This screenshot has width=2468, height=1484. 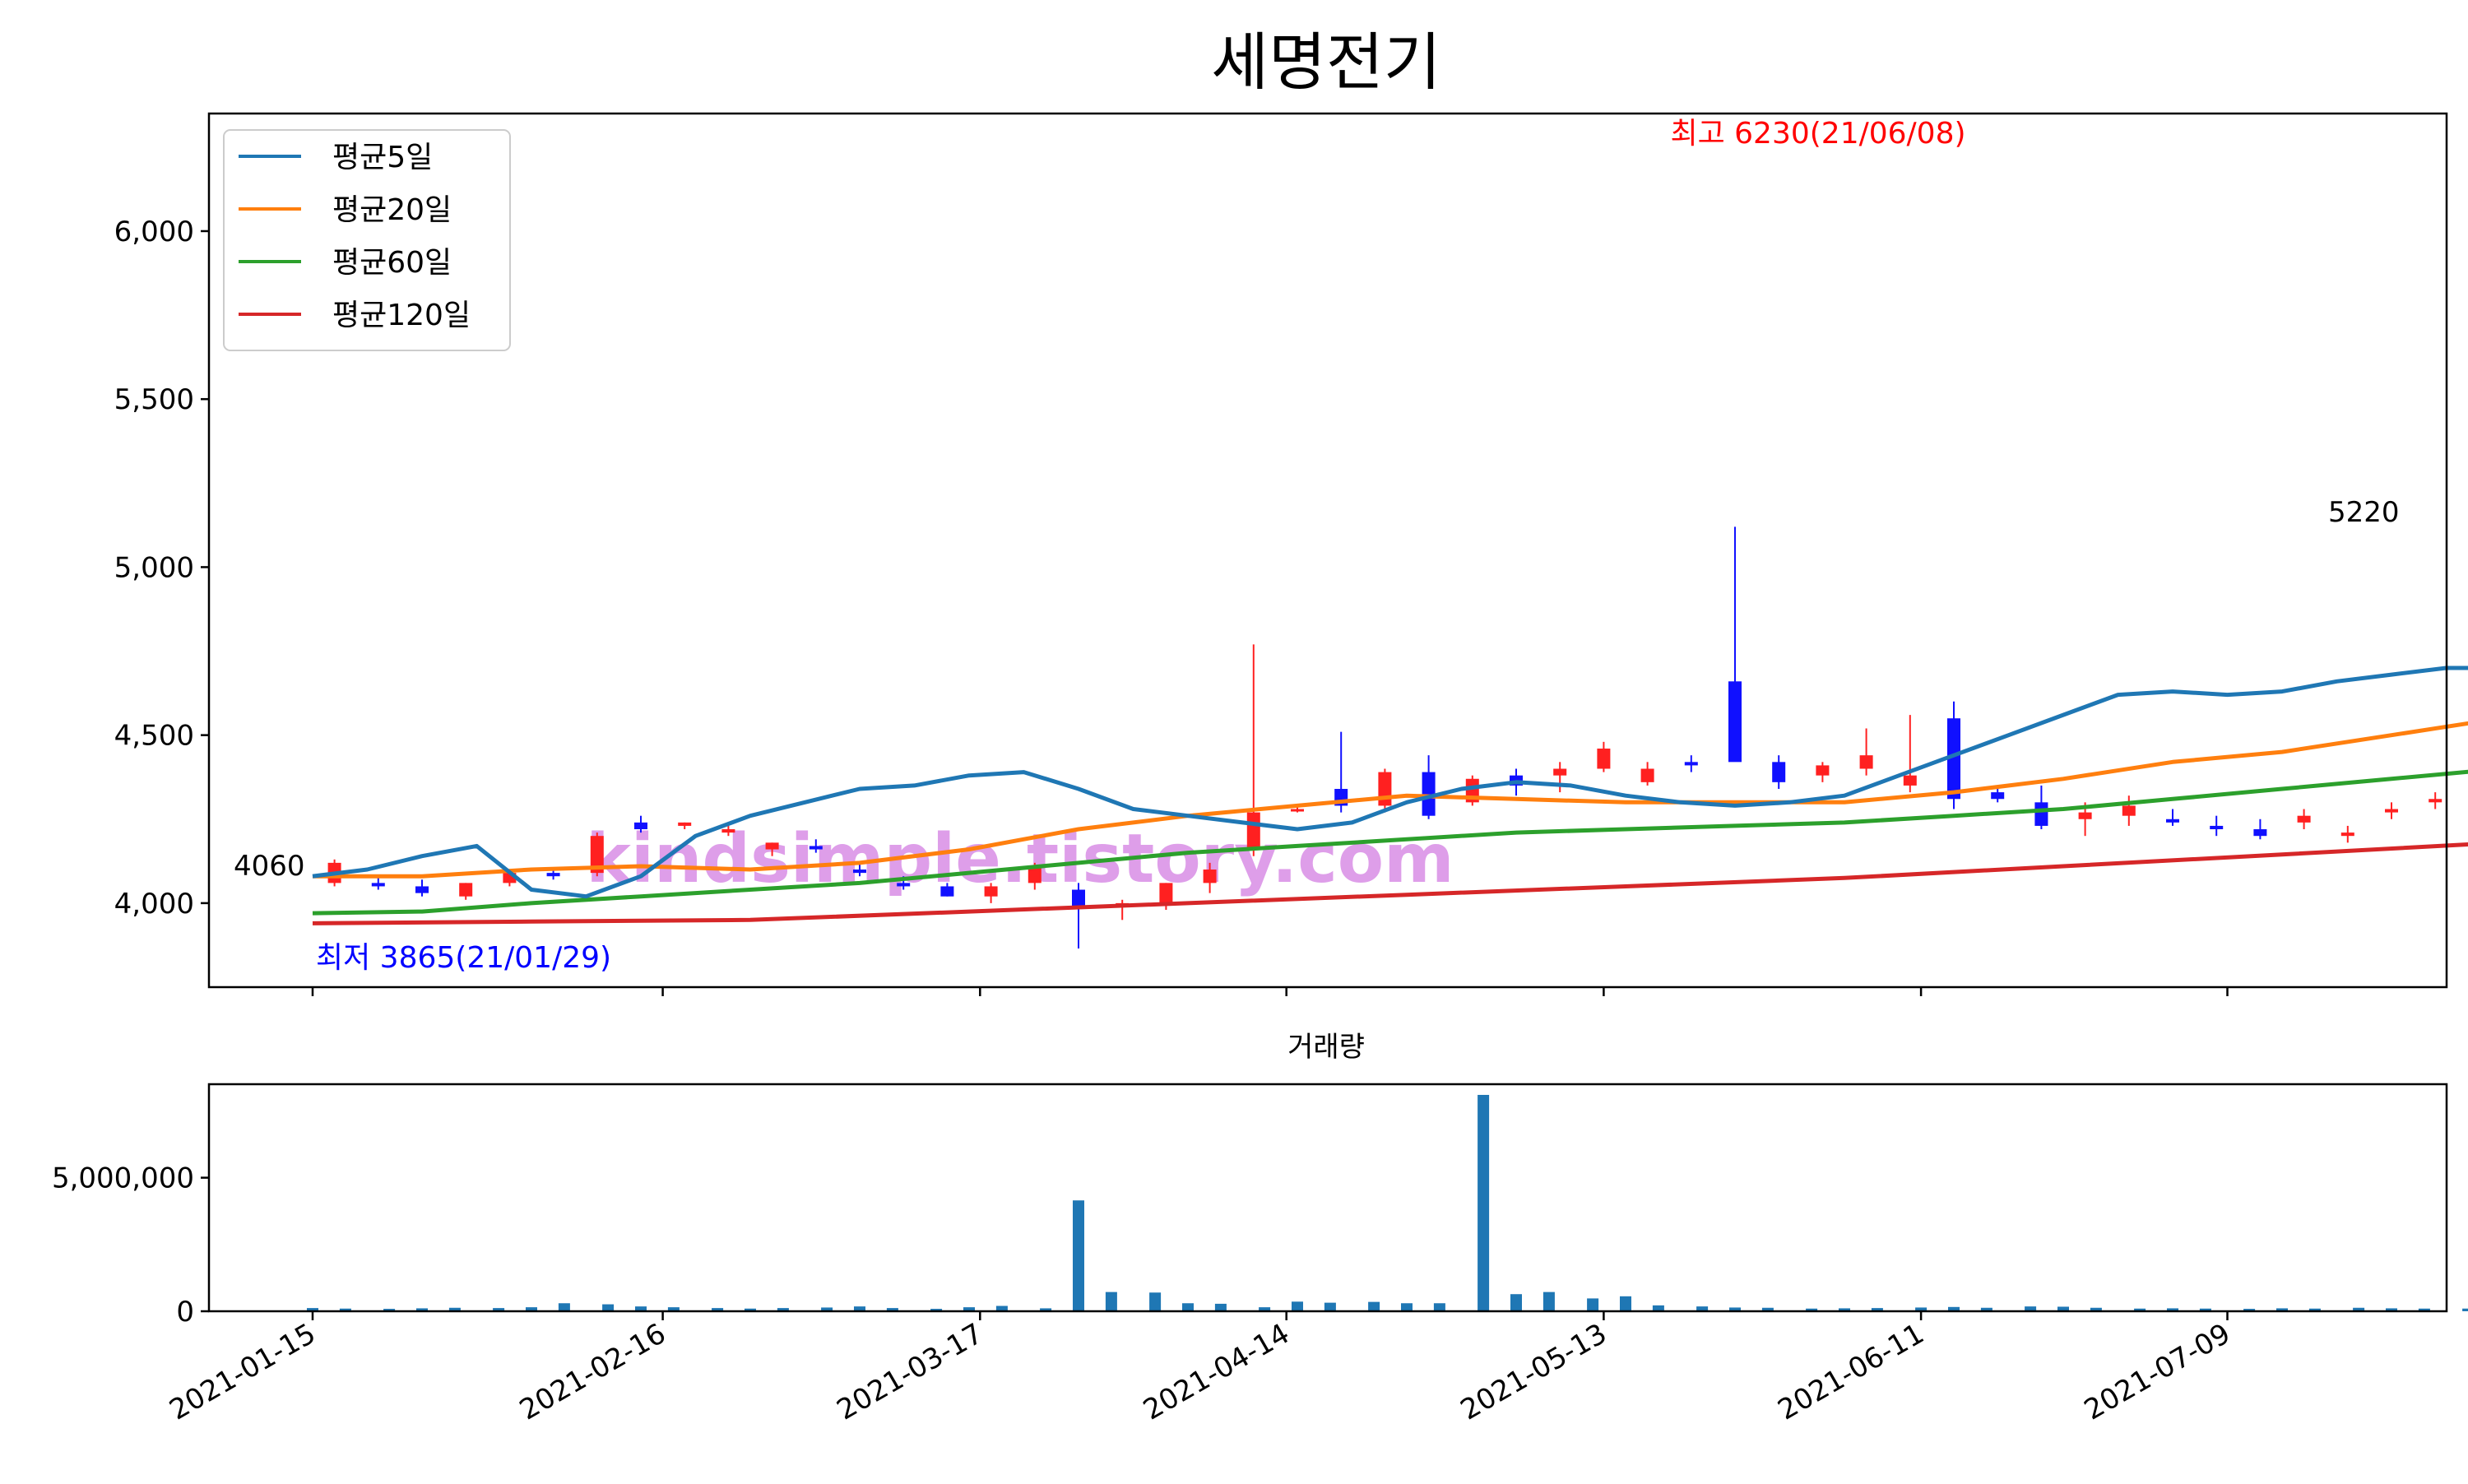 I want to click on price-axis: 4,000 4,500 5,000 5,500 6,000, so click(x=161, y=568).